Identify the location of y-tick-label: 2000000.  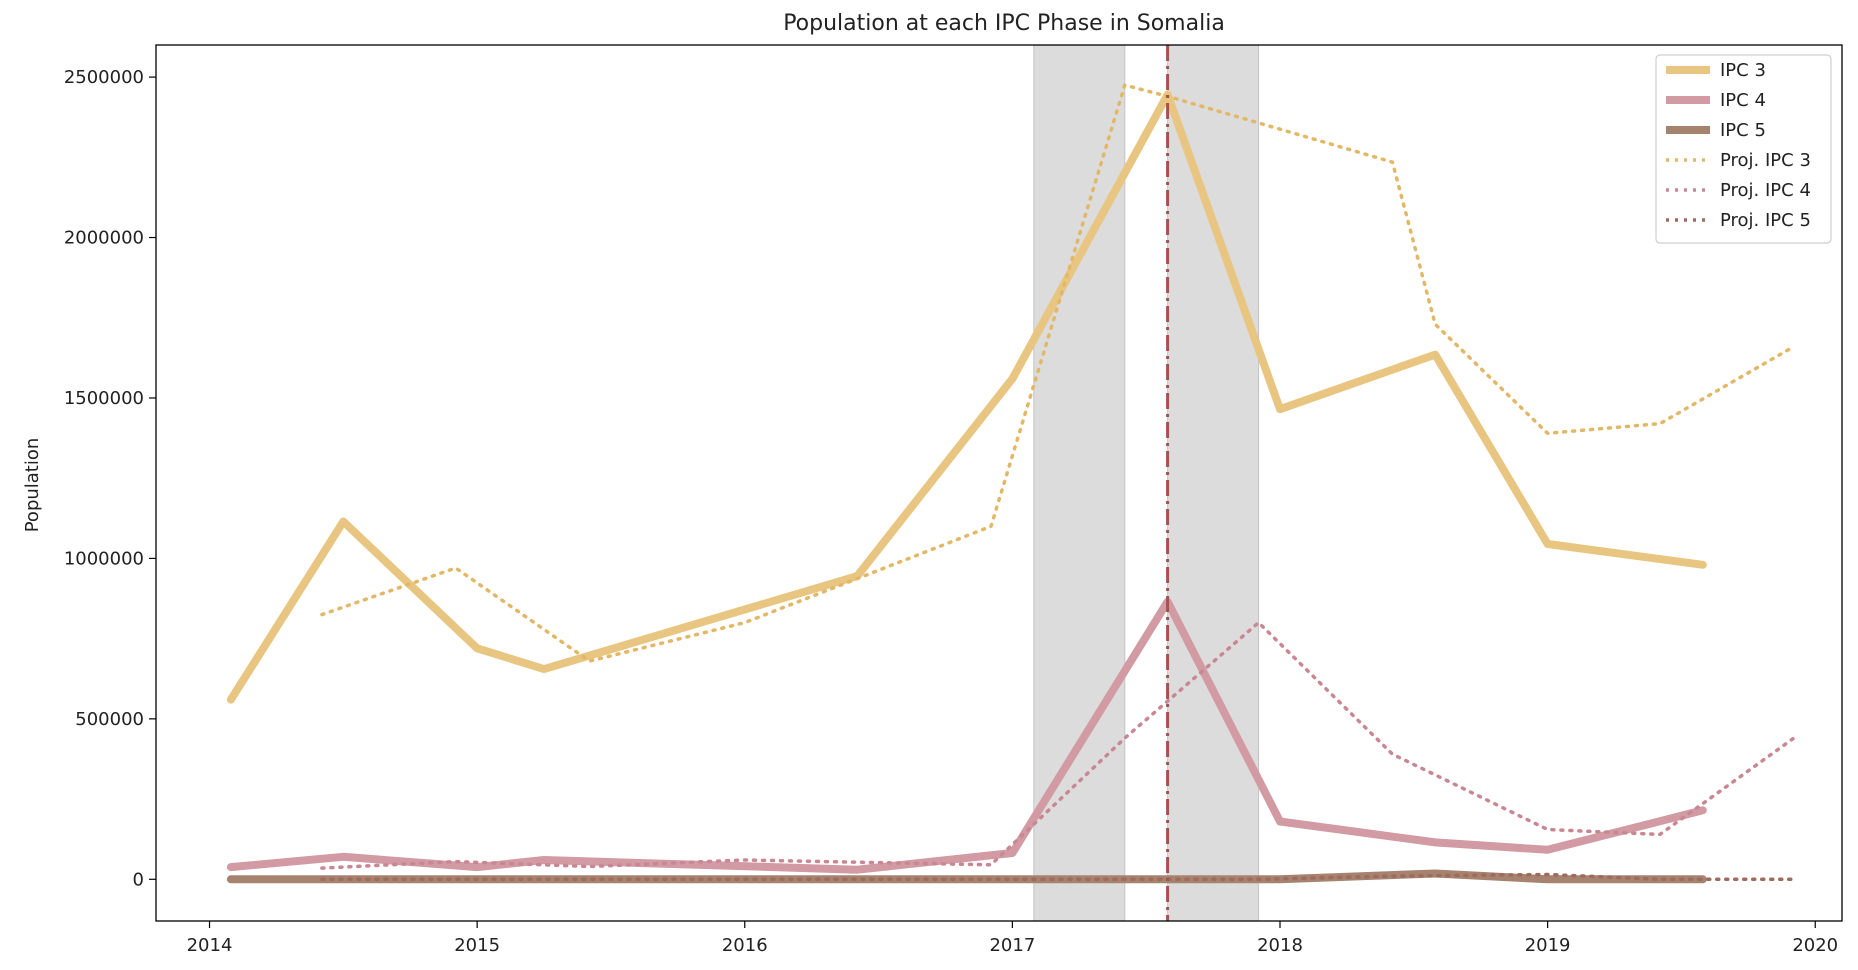
(104, 238).